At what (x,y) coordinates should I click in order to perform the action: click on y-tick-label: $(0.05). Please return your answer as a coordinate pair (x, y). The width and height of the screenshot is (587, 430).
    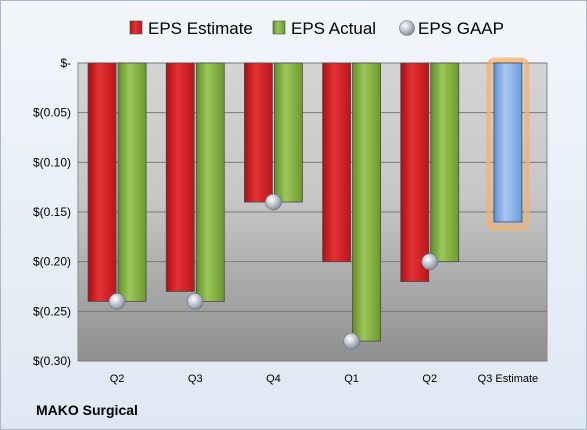
    Looking at the image, I should click on (52, 113).